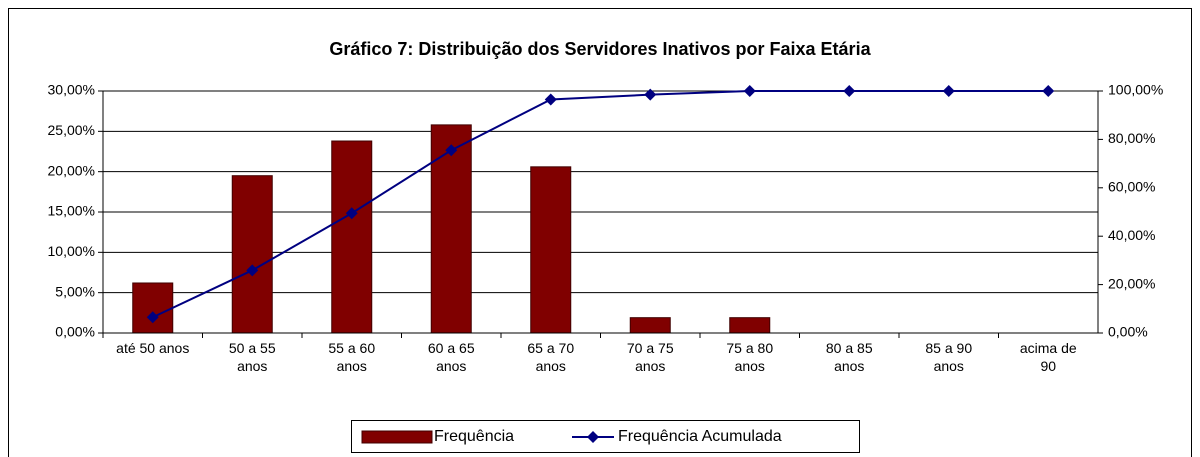  What do you see at coordinates (71, 170) in the screenshot?
I see `y-tick-label: 20,00%` at bounding box center [71, 170].